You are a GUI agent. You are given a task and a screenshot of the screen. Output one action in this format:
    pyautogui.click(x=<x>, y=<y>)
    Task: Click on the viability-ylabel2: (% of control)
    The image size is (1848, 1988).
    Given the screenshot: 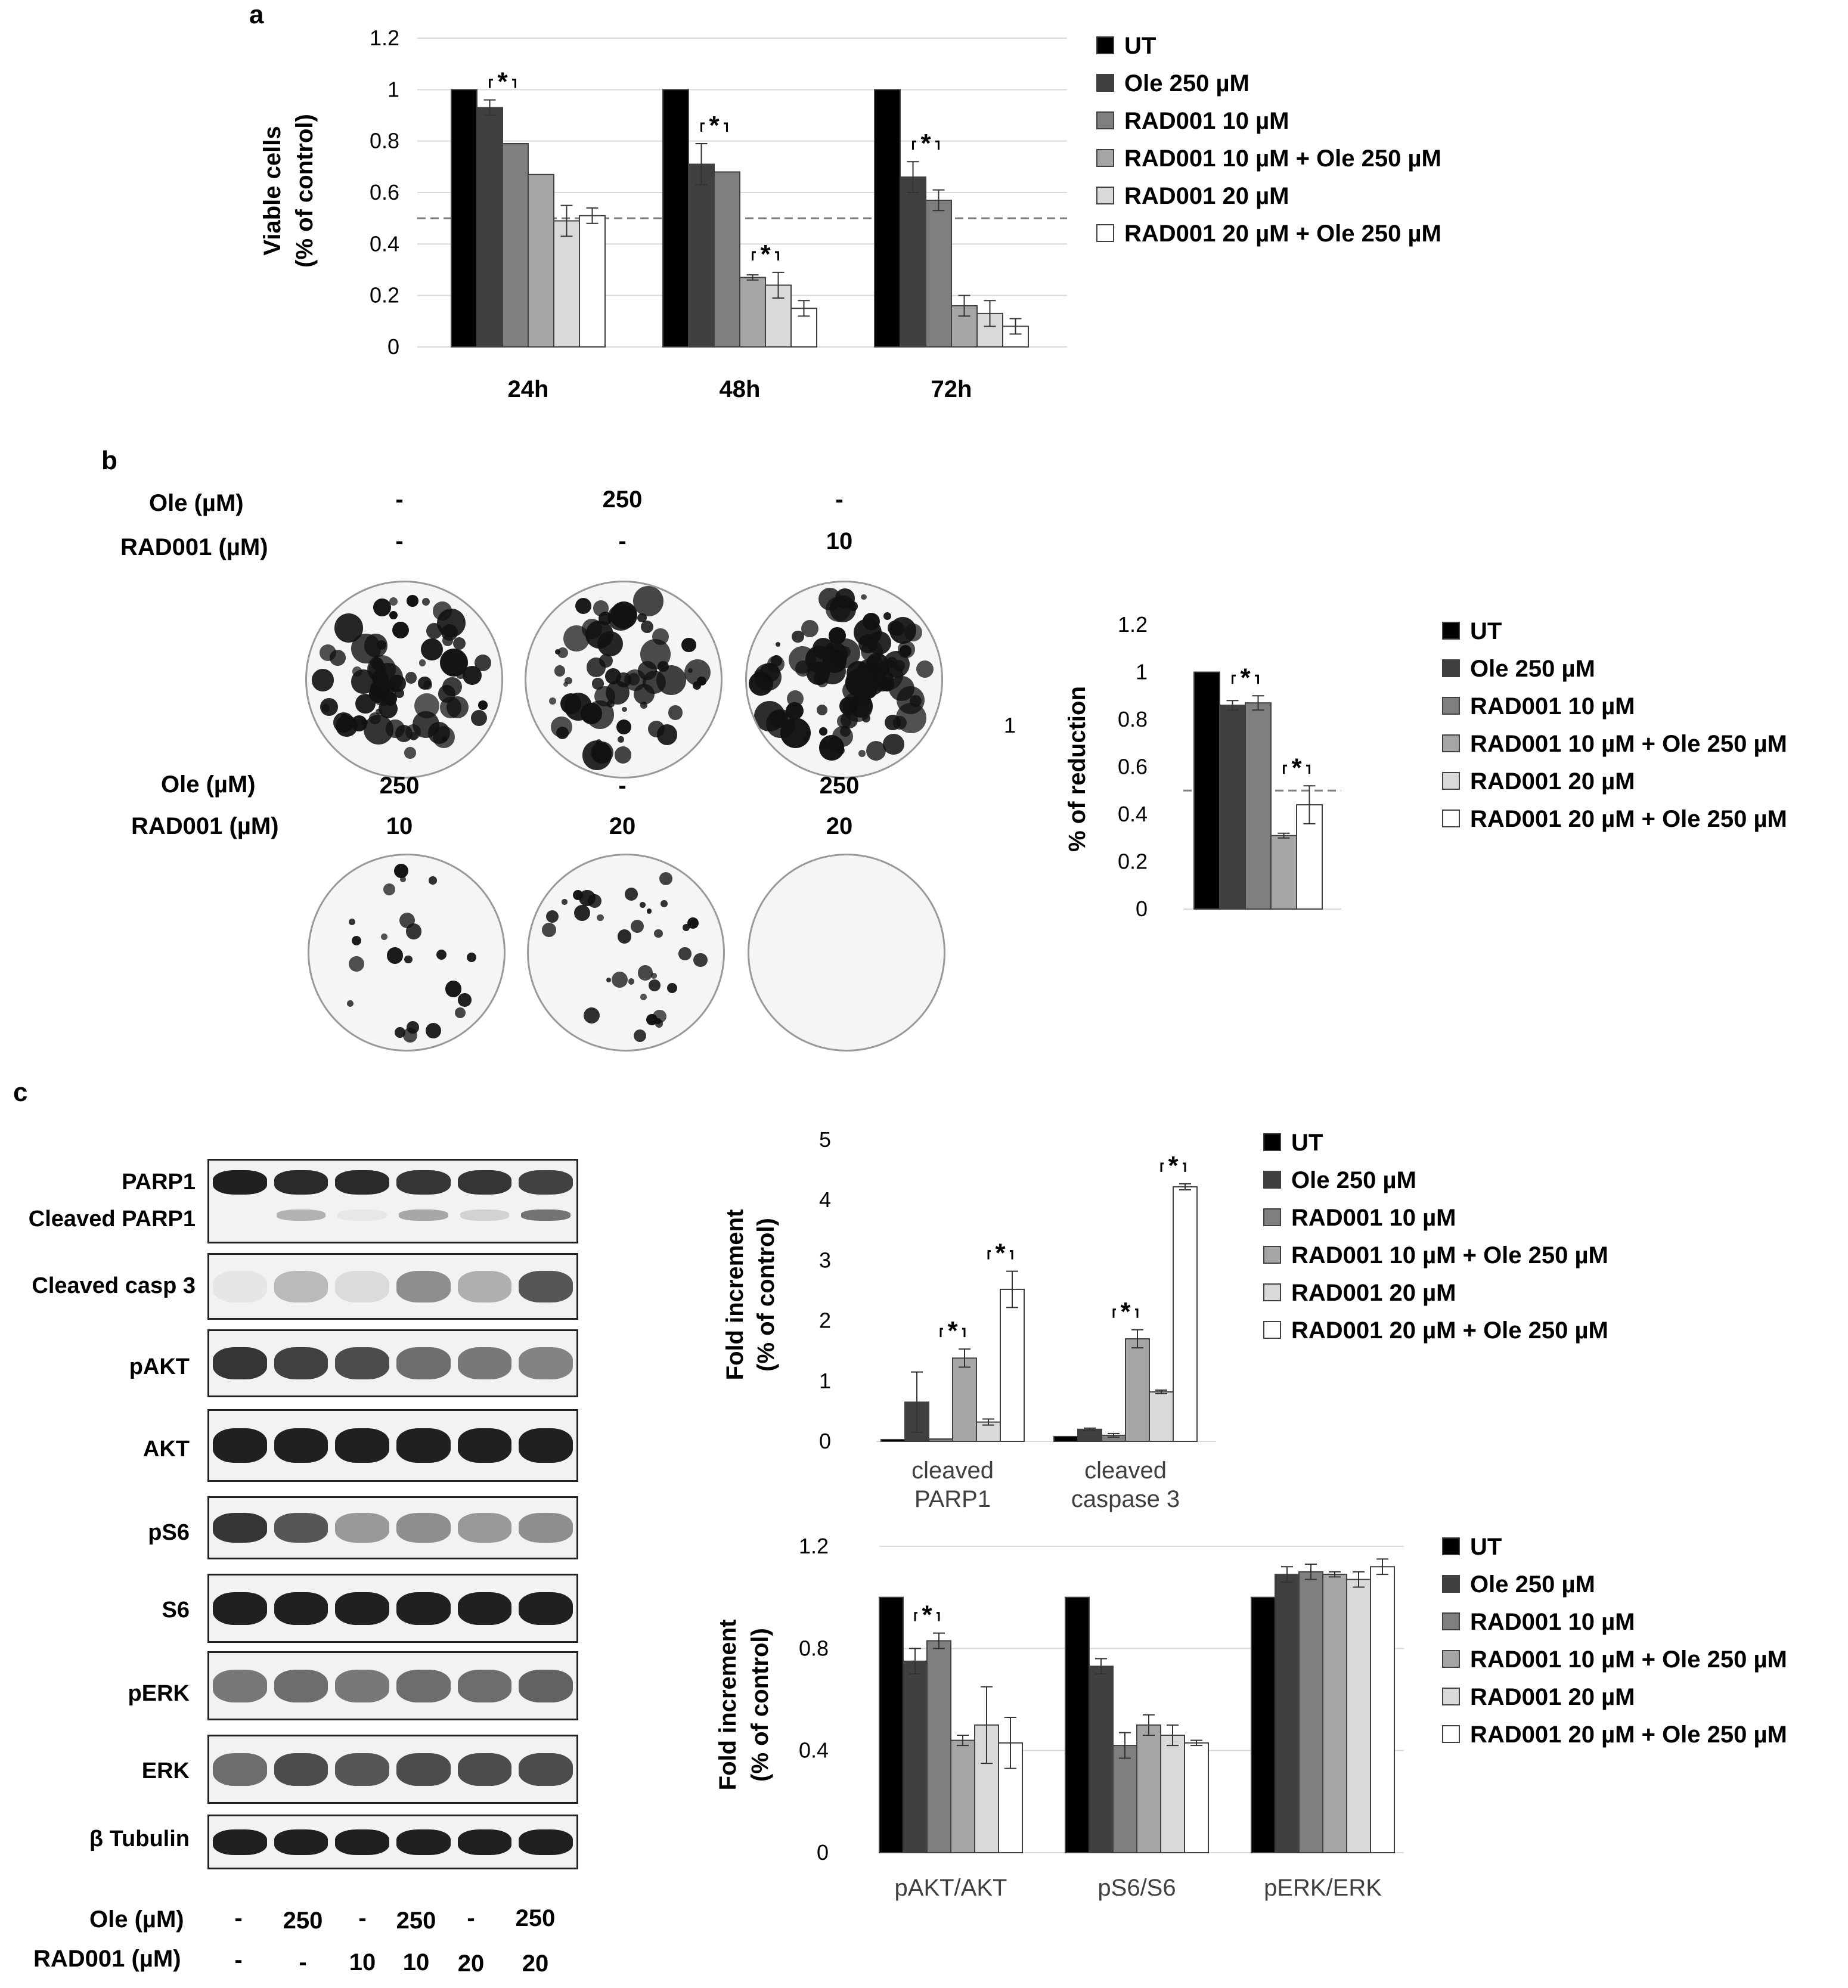 What is the action you would take?
    pyautogui.click(x=305, y=191)
    